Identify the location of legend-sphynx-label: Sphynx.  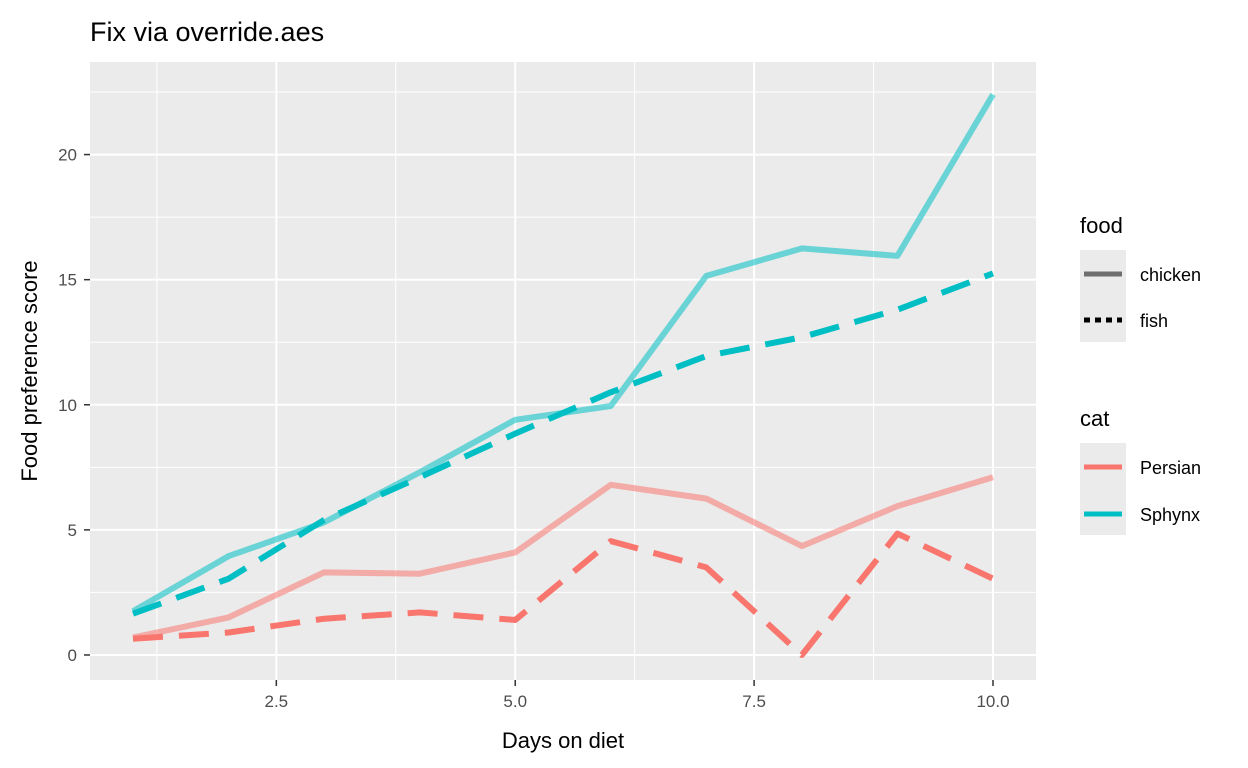
(1170, 515).